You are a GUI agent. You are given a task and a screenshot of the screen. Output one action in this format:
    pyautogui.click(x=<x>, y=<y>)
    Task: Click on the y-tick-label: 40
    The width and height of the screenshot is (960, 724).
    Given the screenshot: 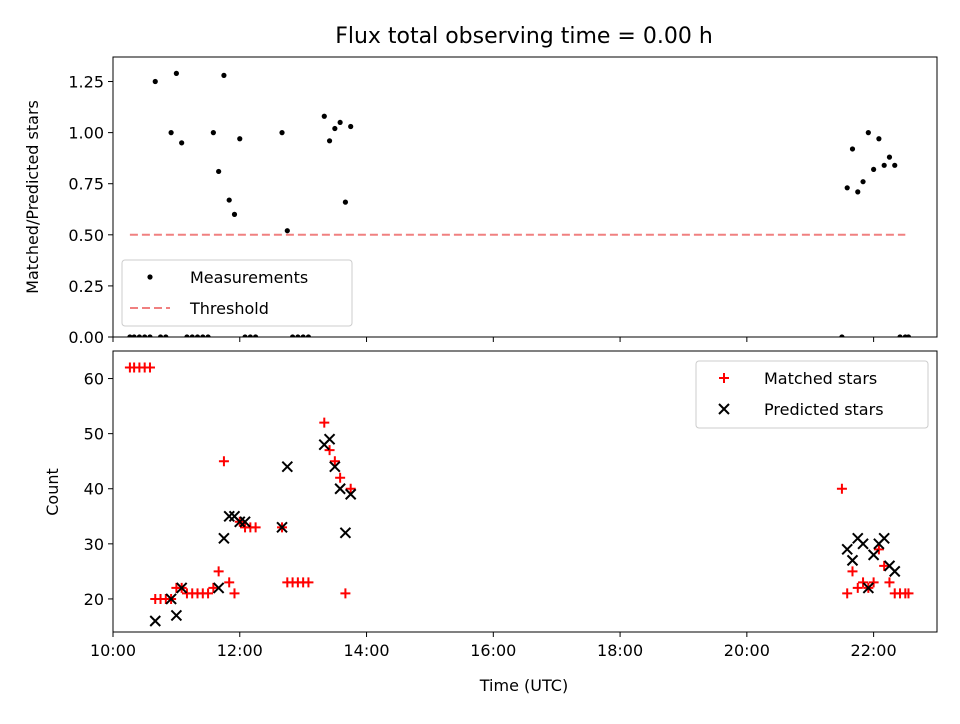 What is the action you would take?
    pyautogui.click(x=94, y=489)
    